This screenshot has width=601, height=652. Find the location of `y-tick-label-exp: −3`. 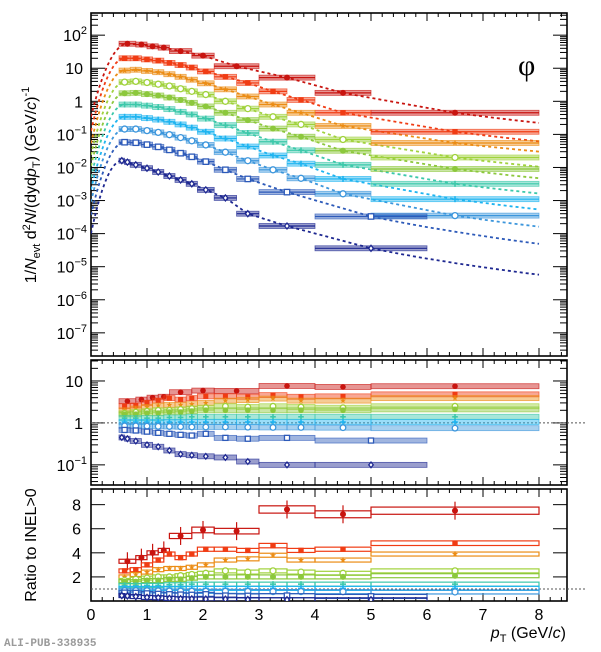

y-tick-label-exp: −3 is located at coordinates (80, 197).